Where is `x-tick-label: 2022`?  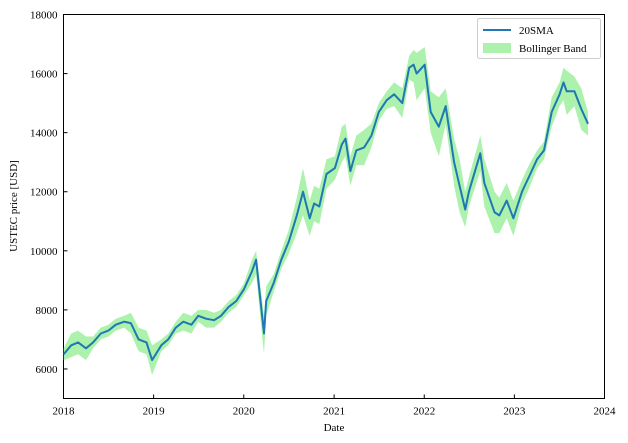
x-tick-label: 2022 is located at coordinates (424, 412).